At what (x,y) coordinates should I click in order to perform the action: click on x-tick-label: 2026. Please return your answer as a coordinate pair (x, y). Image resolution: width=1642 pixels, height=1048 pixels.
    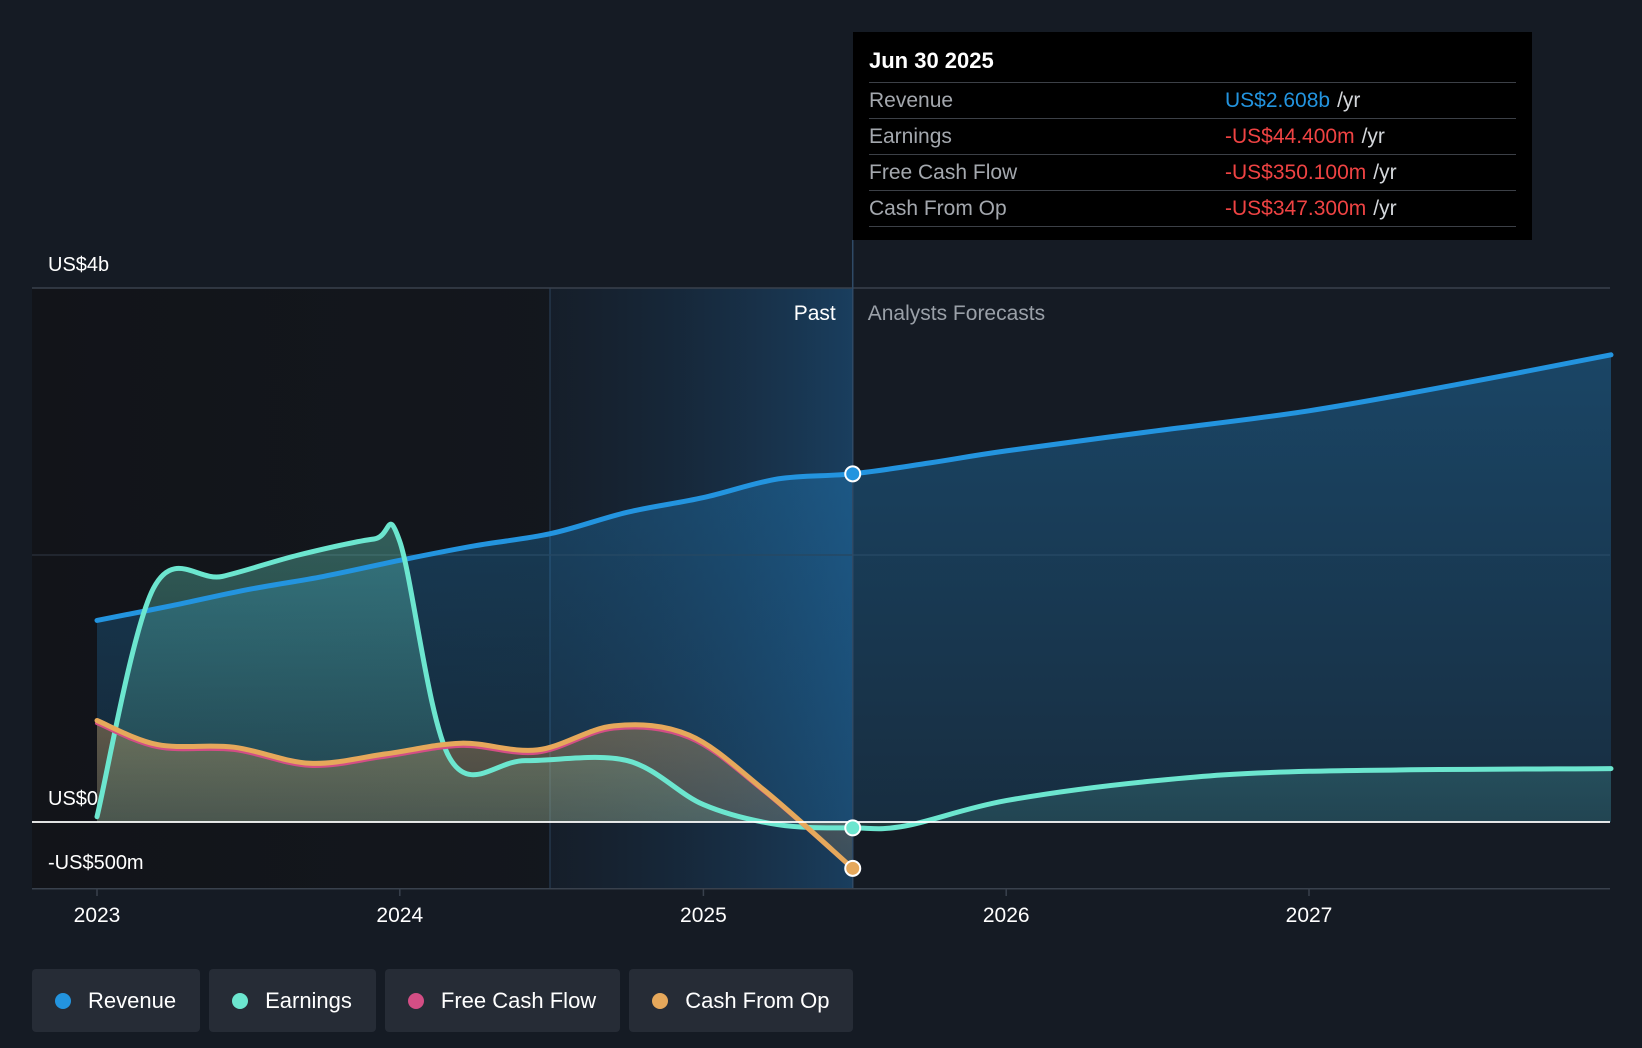
    Looking at the image, I should click on (1006, 915).